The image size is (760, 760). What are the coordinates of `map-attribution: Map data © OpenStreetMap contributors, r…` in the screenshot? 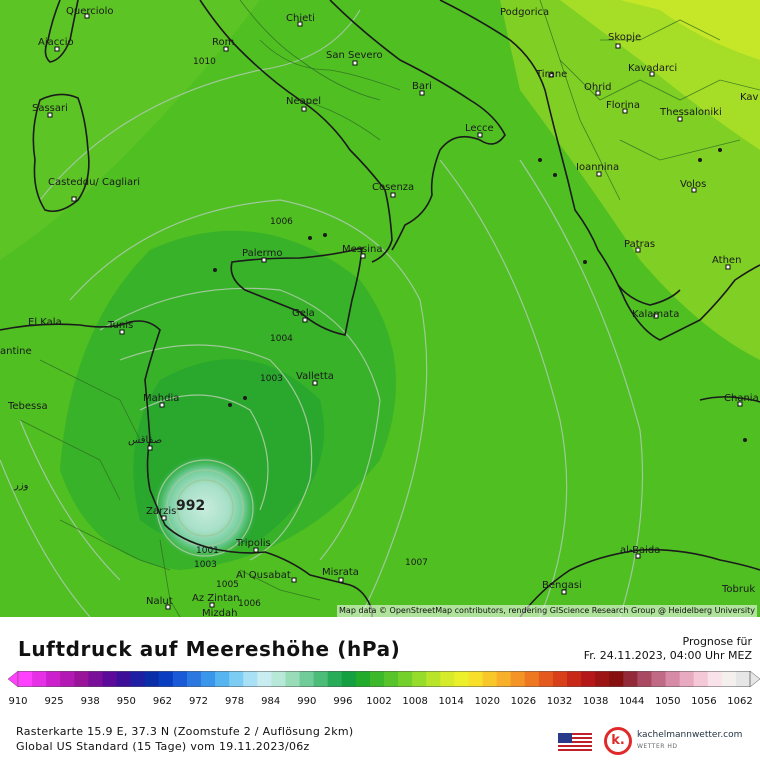 It's located at (547, 611).